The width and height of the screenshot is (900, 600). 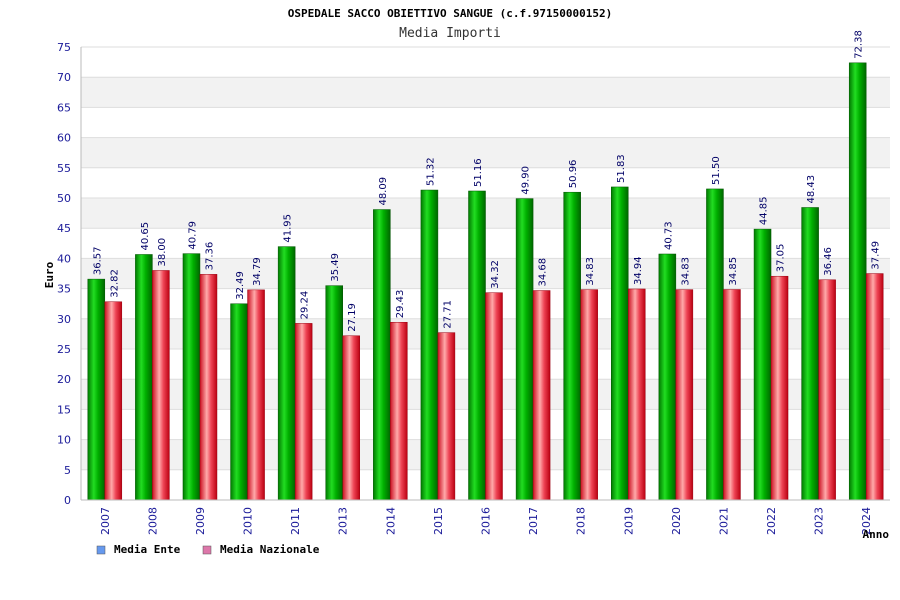 I want to click on bar-media-nazionale-2008, so click(x=161, y=385).